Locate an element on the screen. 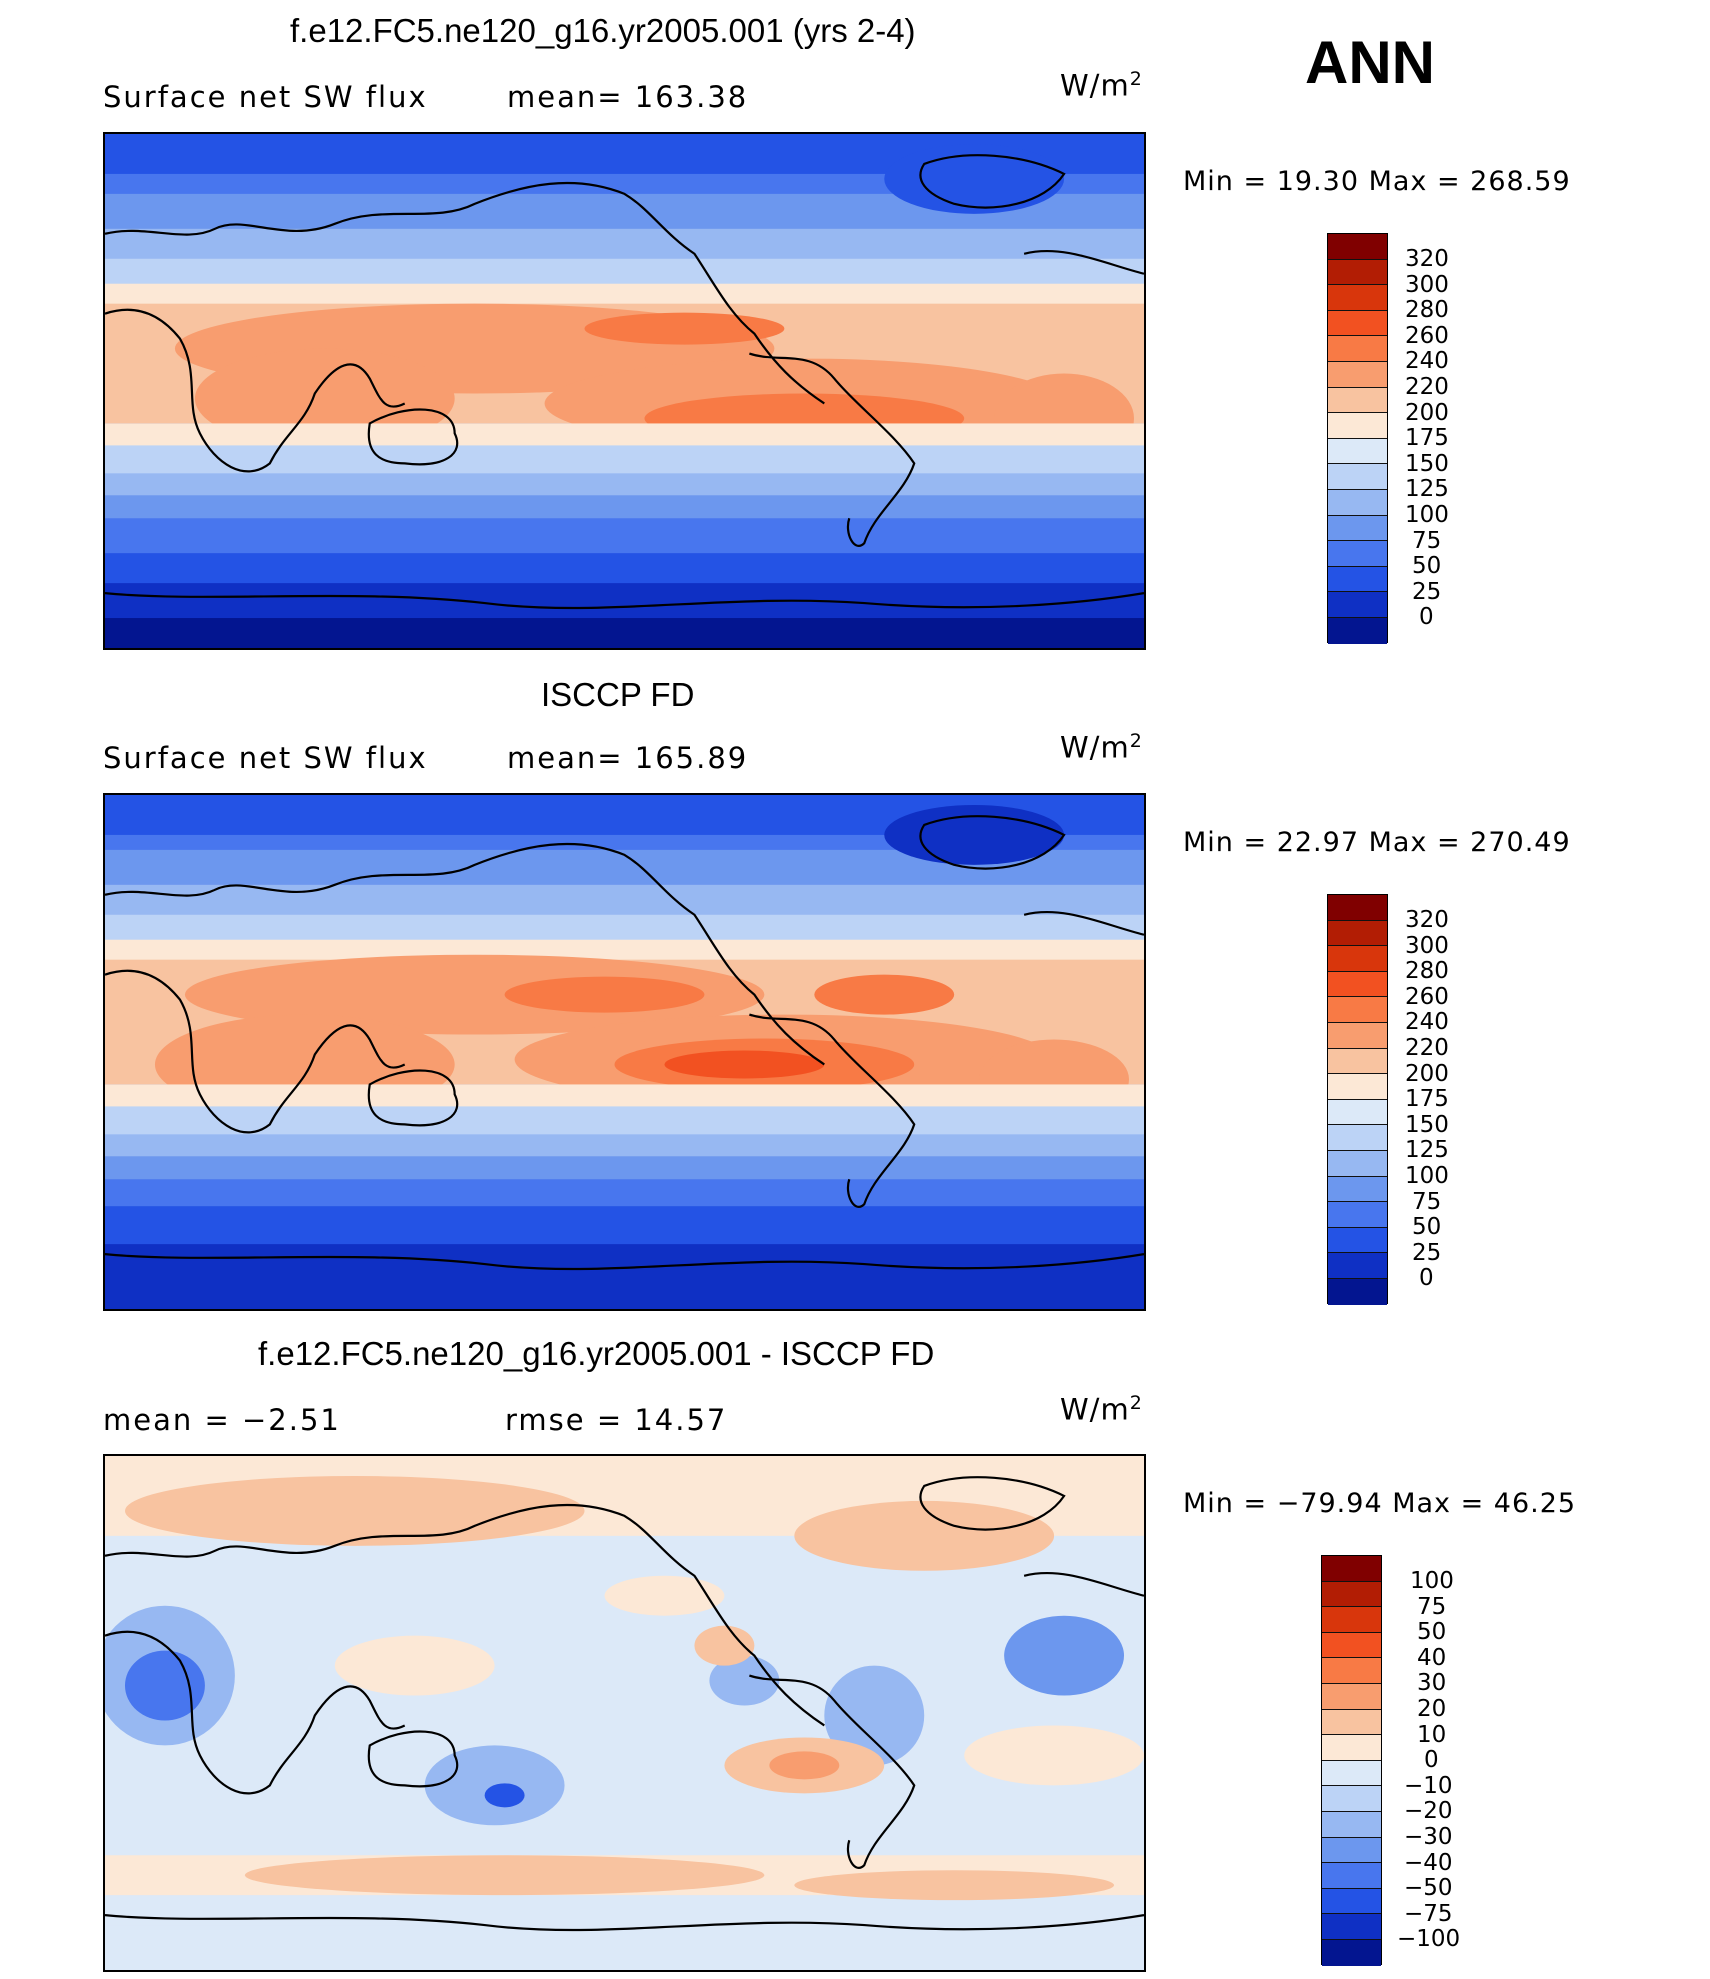 This screenshot has height=1979, width=1710. panel-2-colorbar-tick: 280 is located at coordinates (1427, 971).